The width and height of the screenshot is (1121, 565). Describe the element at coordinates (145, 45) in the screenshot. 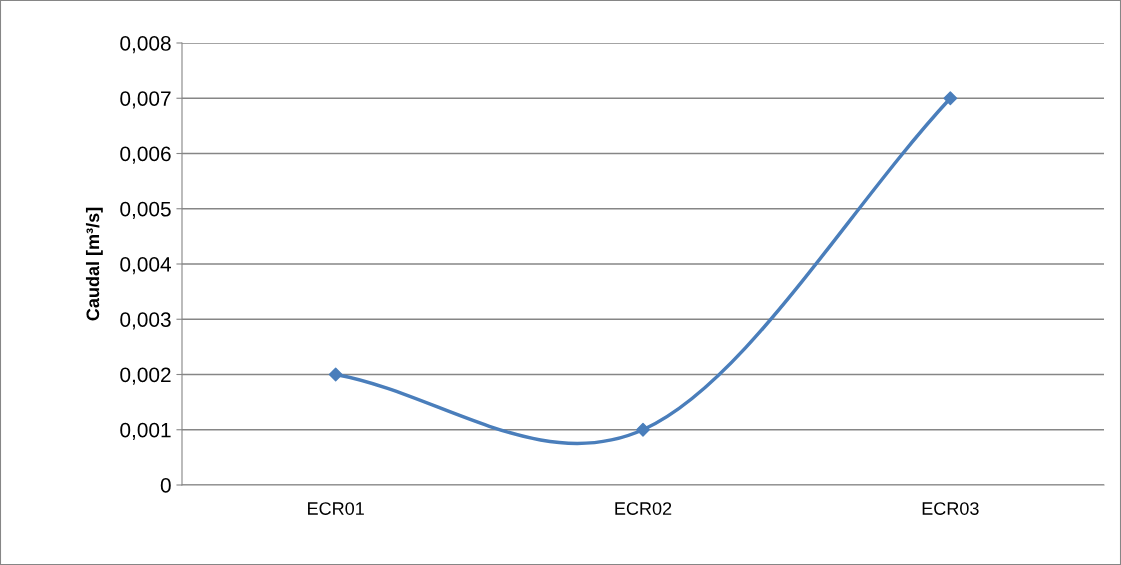

I see `y-tick-label: 0,008` at that location.